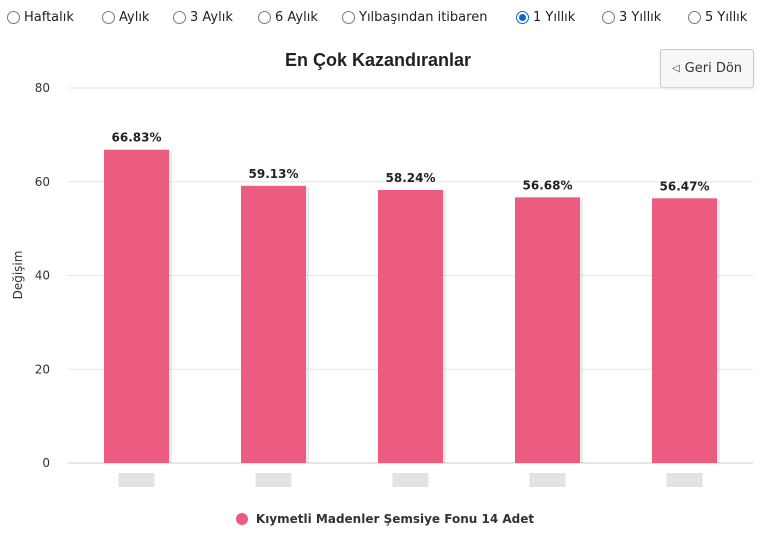  Describe the element at coordinates (137, 138) in the screenshot. I see `data-label: 66.83%` at that location.